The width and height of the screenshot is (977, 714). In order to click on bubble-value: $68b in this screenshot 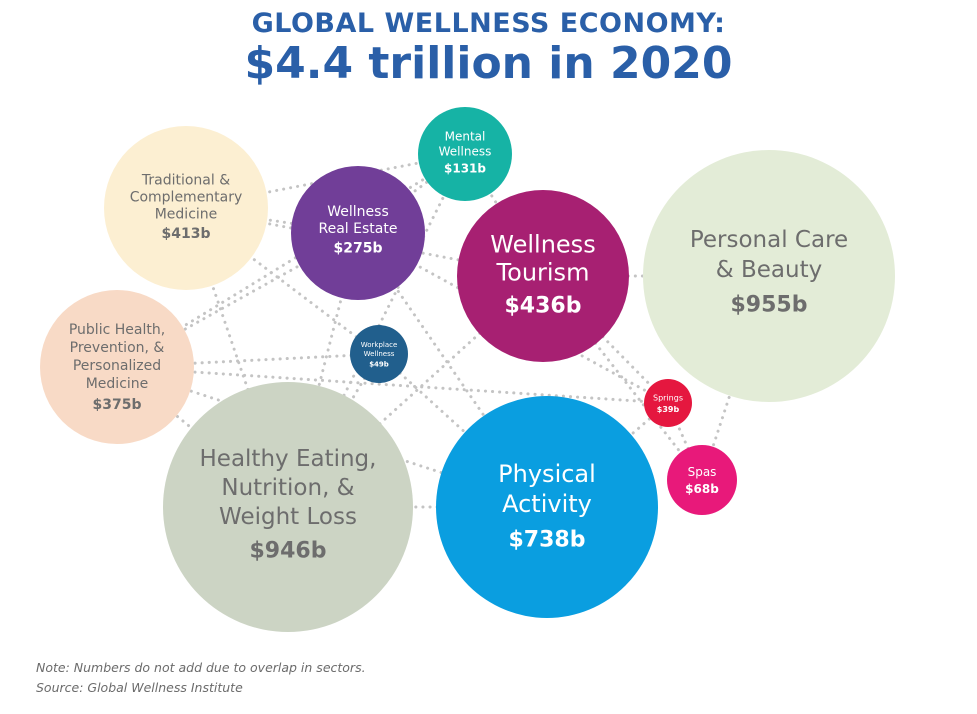, I will do `click(702, 489)`.